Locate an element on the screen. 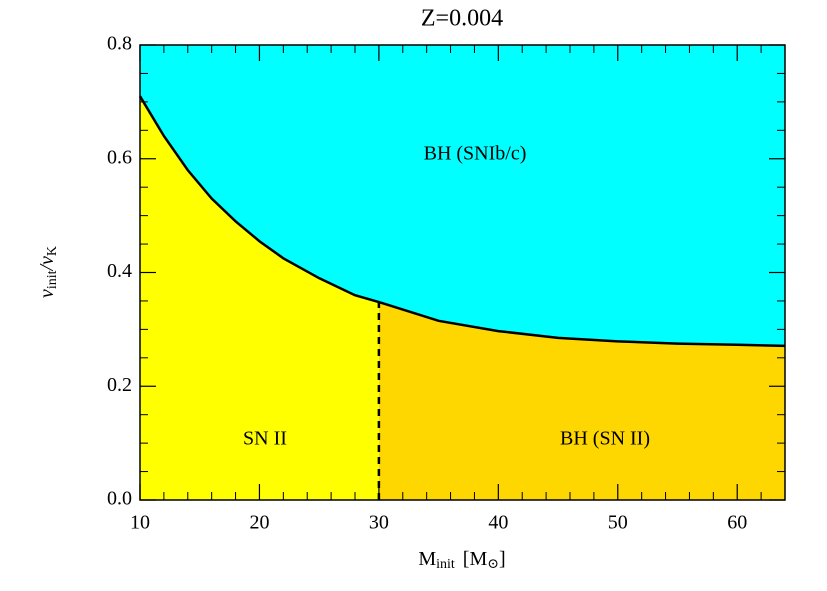 This screenshot has width=827, height=591. x-tick-label: 20 is located at coordinates (259, 523).